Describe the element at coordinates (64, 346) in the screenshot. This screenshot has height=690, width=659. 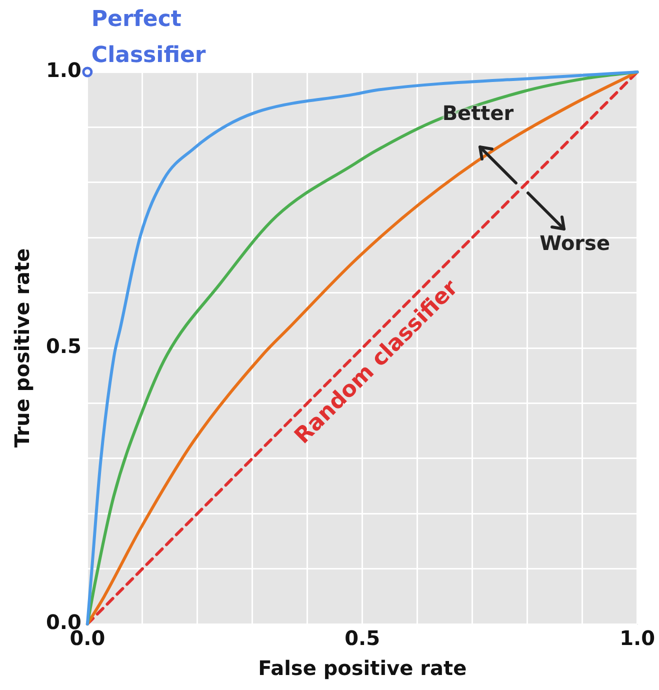
I see `y-tick-label: 0.5` at that location.